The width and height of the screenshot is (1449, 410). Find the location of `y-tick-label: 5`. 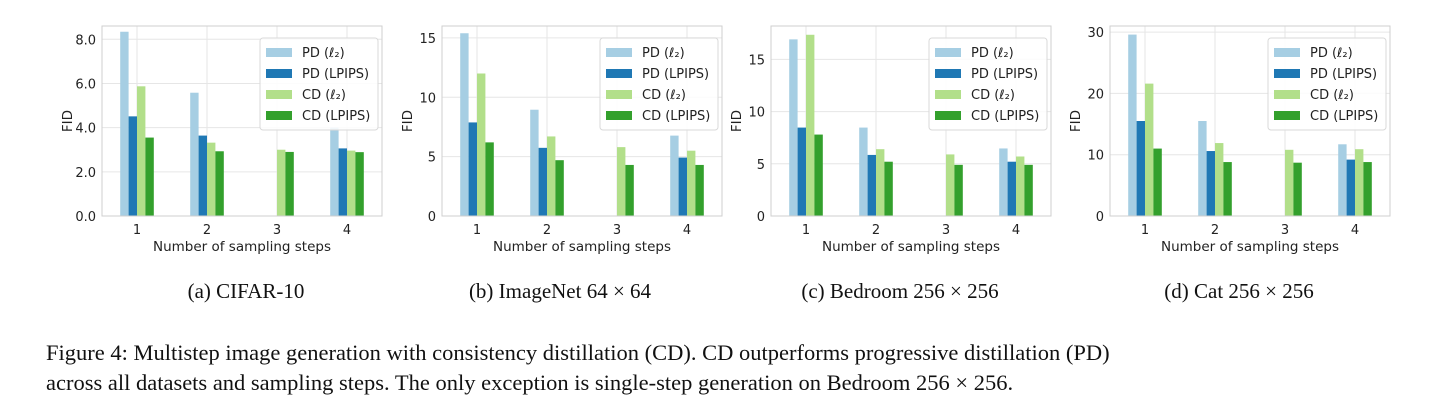

y-tick-label: 5 is located at coordinates (761, 165).